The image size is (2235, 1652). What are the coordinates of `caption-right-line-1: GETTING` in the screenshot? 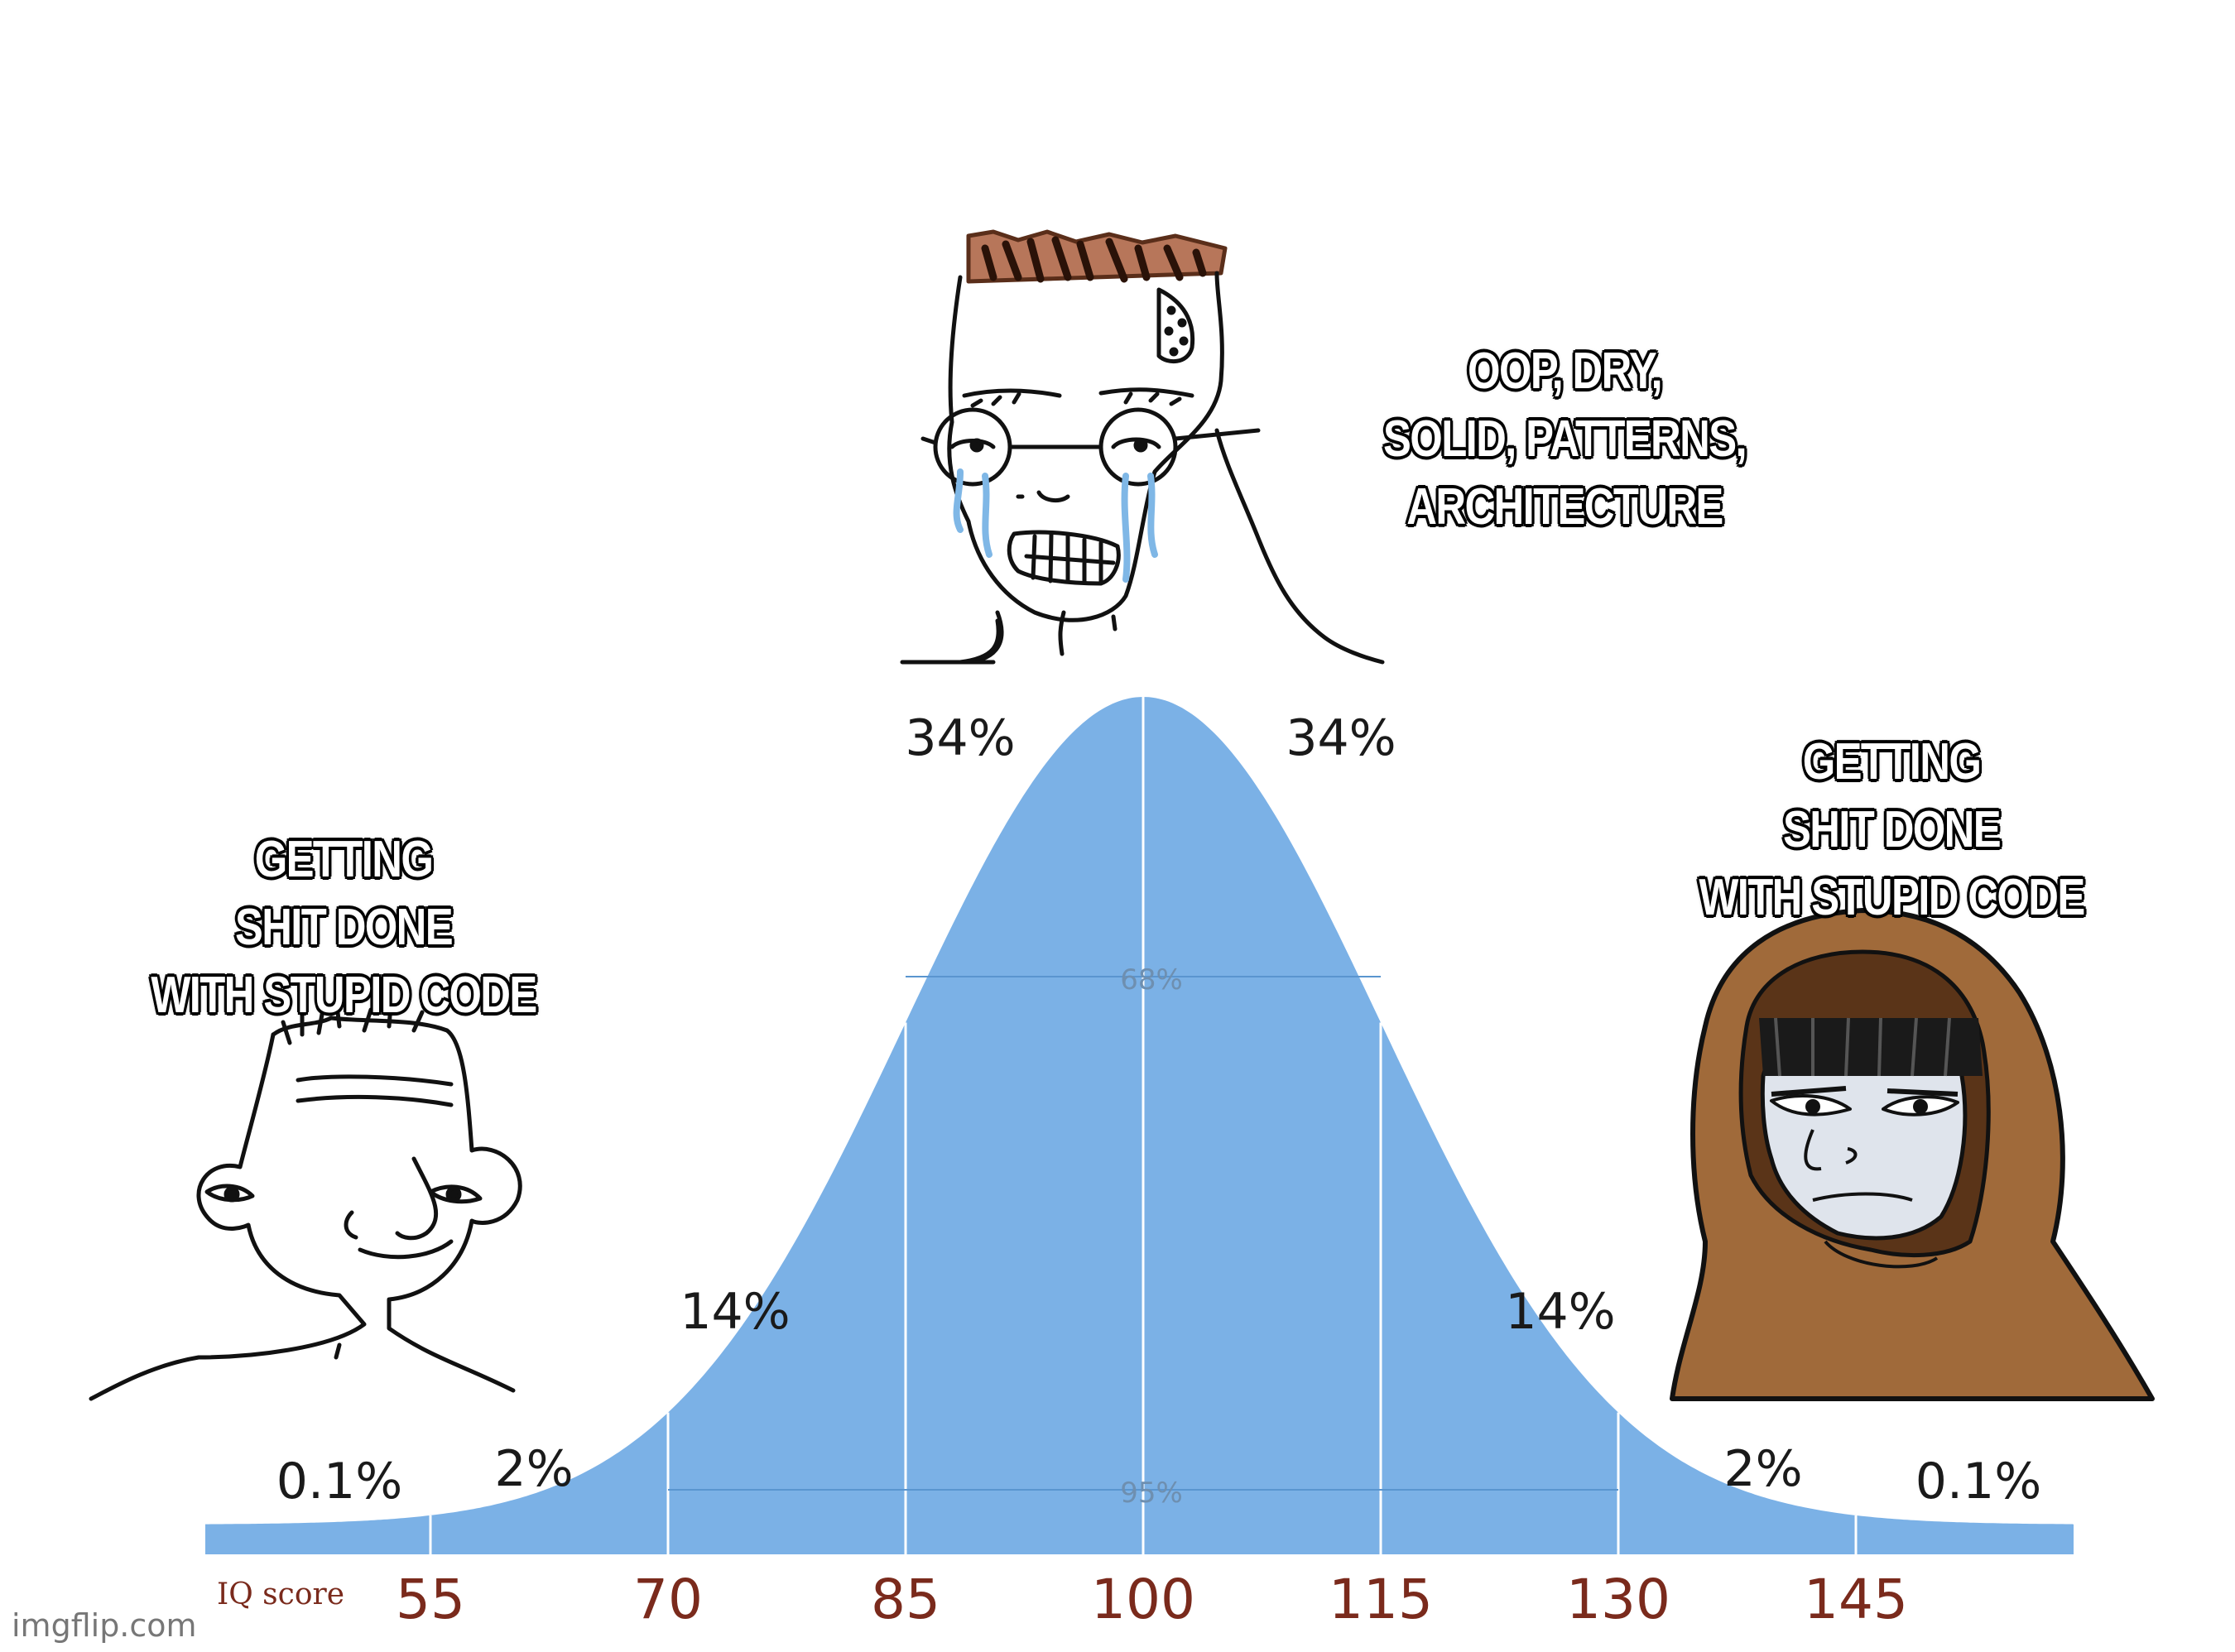 It's located at (1892, 761).